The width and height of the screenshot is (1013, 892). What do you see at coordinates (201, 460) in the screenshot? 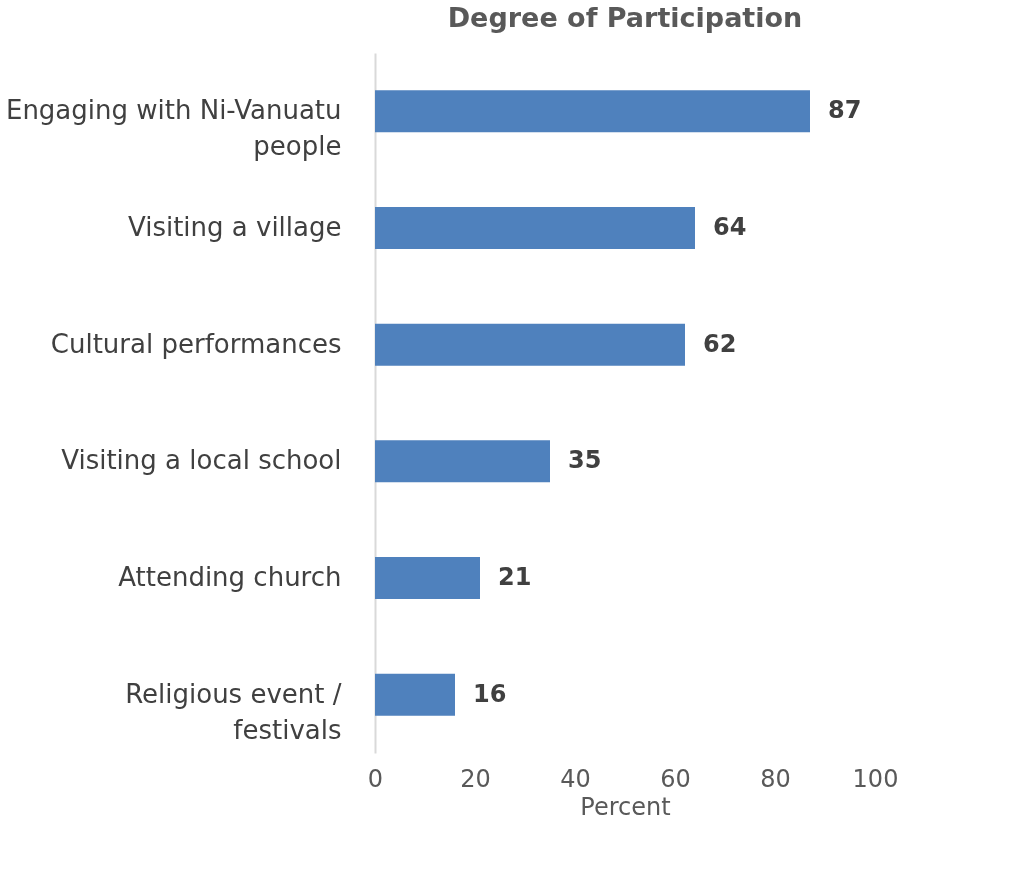
I see `y-tick-label: Visiting a local school` at bounding box center [201, 460].